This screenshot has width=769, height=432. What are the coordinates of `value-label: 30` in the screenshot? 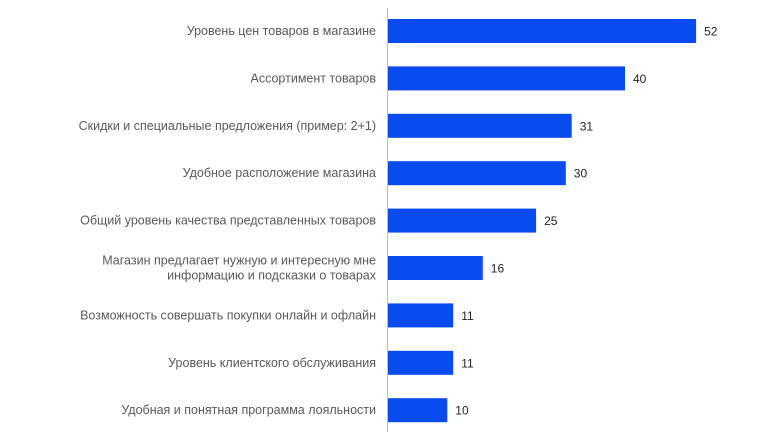 It's located at (581, 174).